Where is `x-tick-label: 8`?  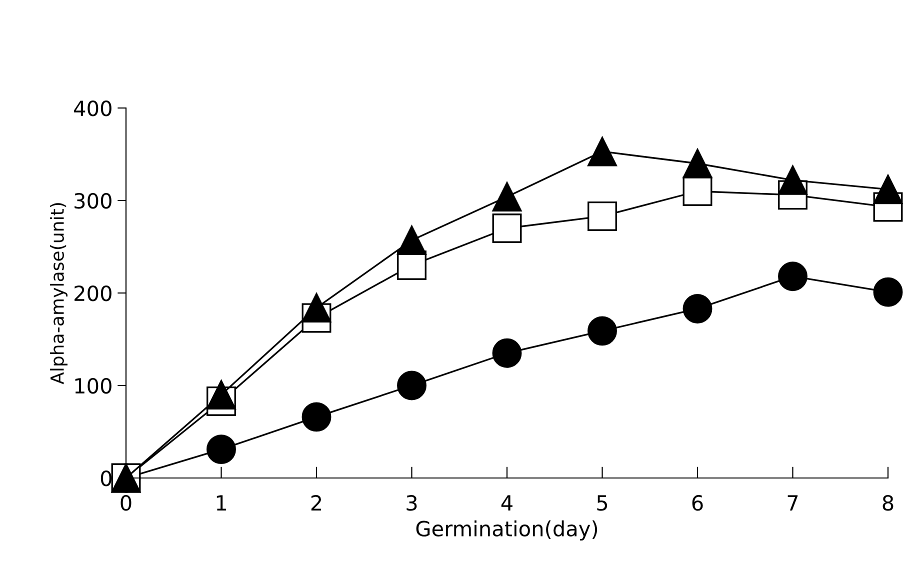 x-tick-label: 8 is located at coordinates (888, 503).